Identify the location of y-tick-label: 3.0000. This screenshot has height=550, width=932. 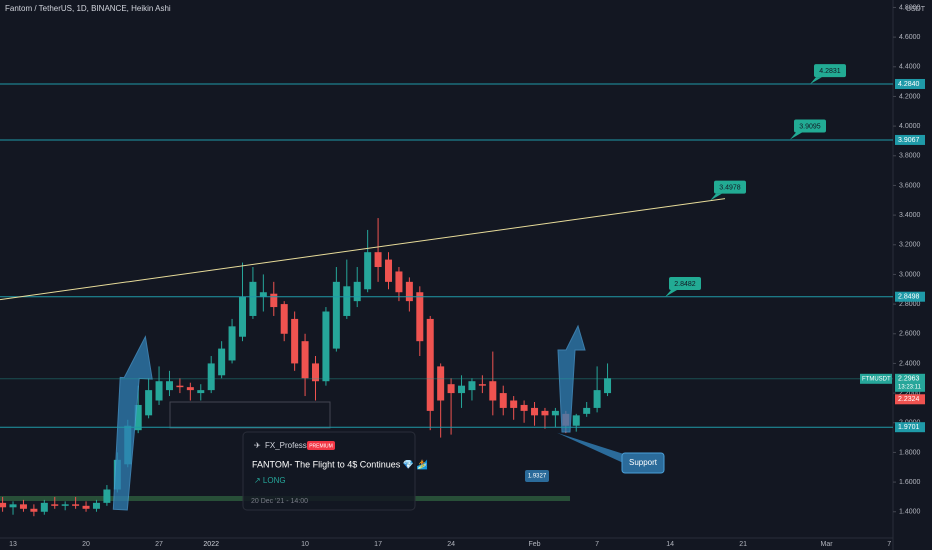
(910, 274).